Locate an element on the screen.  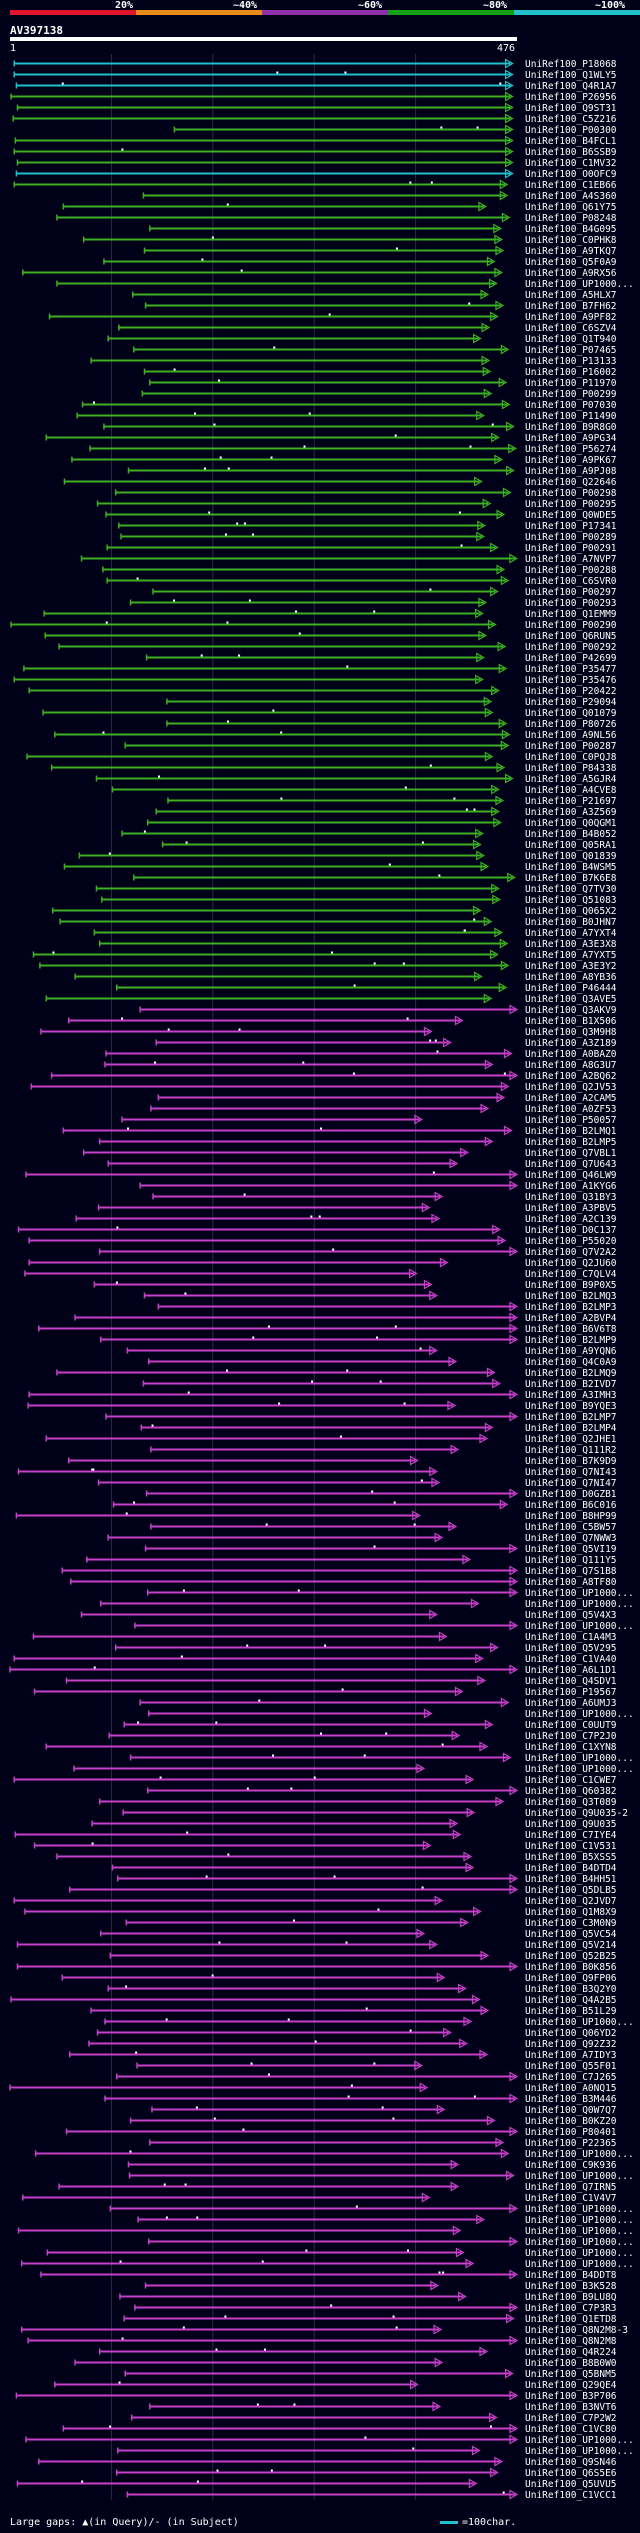
hit-label: UniRef100_Q5VC54 is located at coordinates (571, 1934).